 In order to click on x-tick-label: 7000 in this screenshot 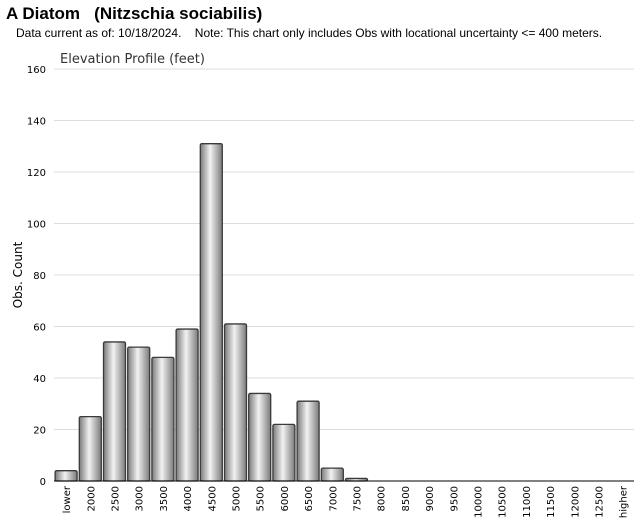, I will do `click(333, 498)`.